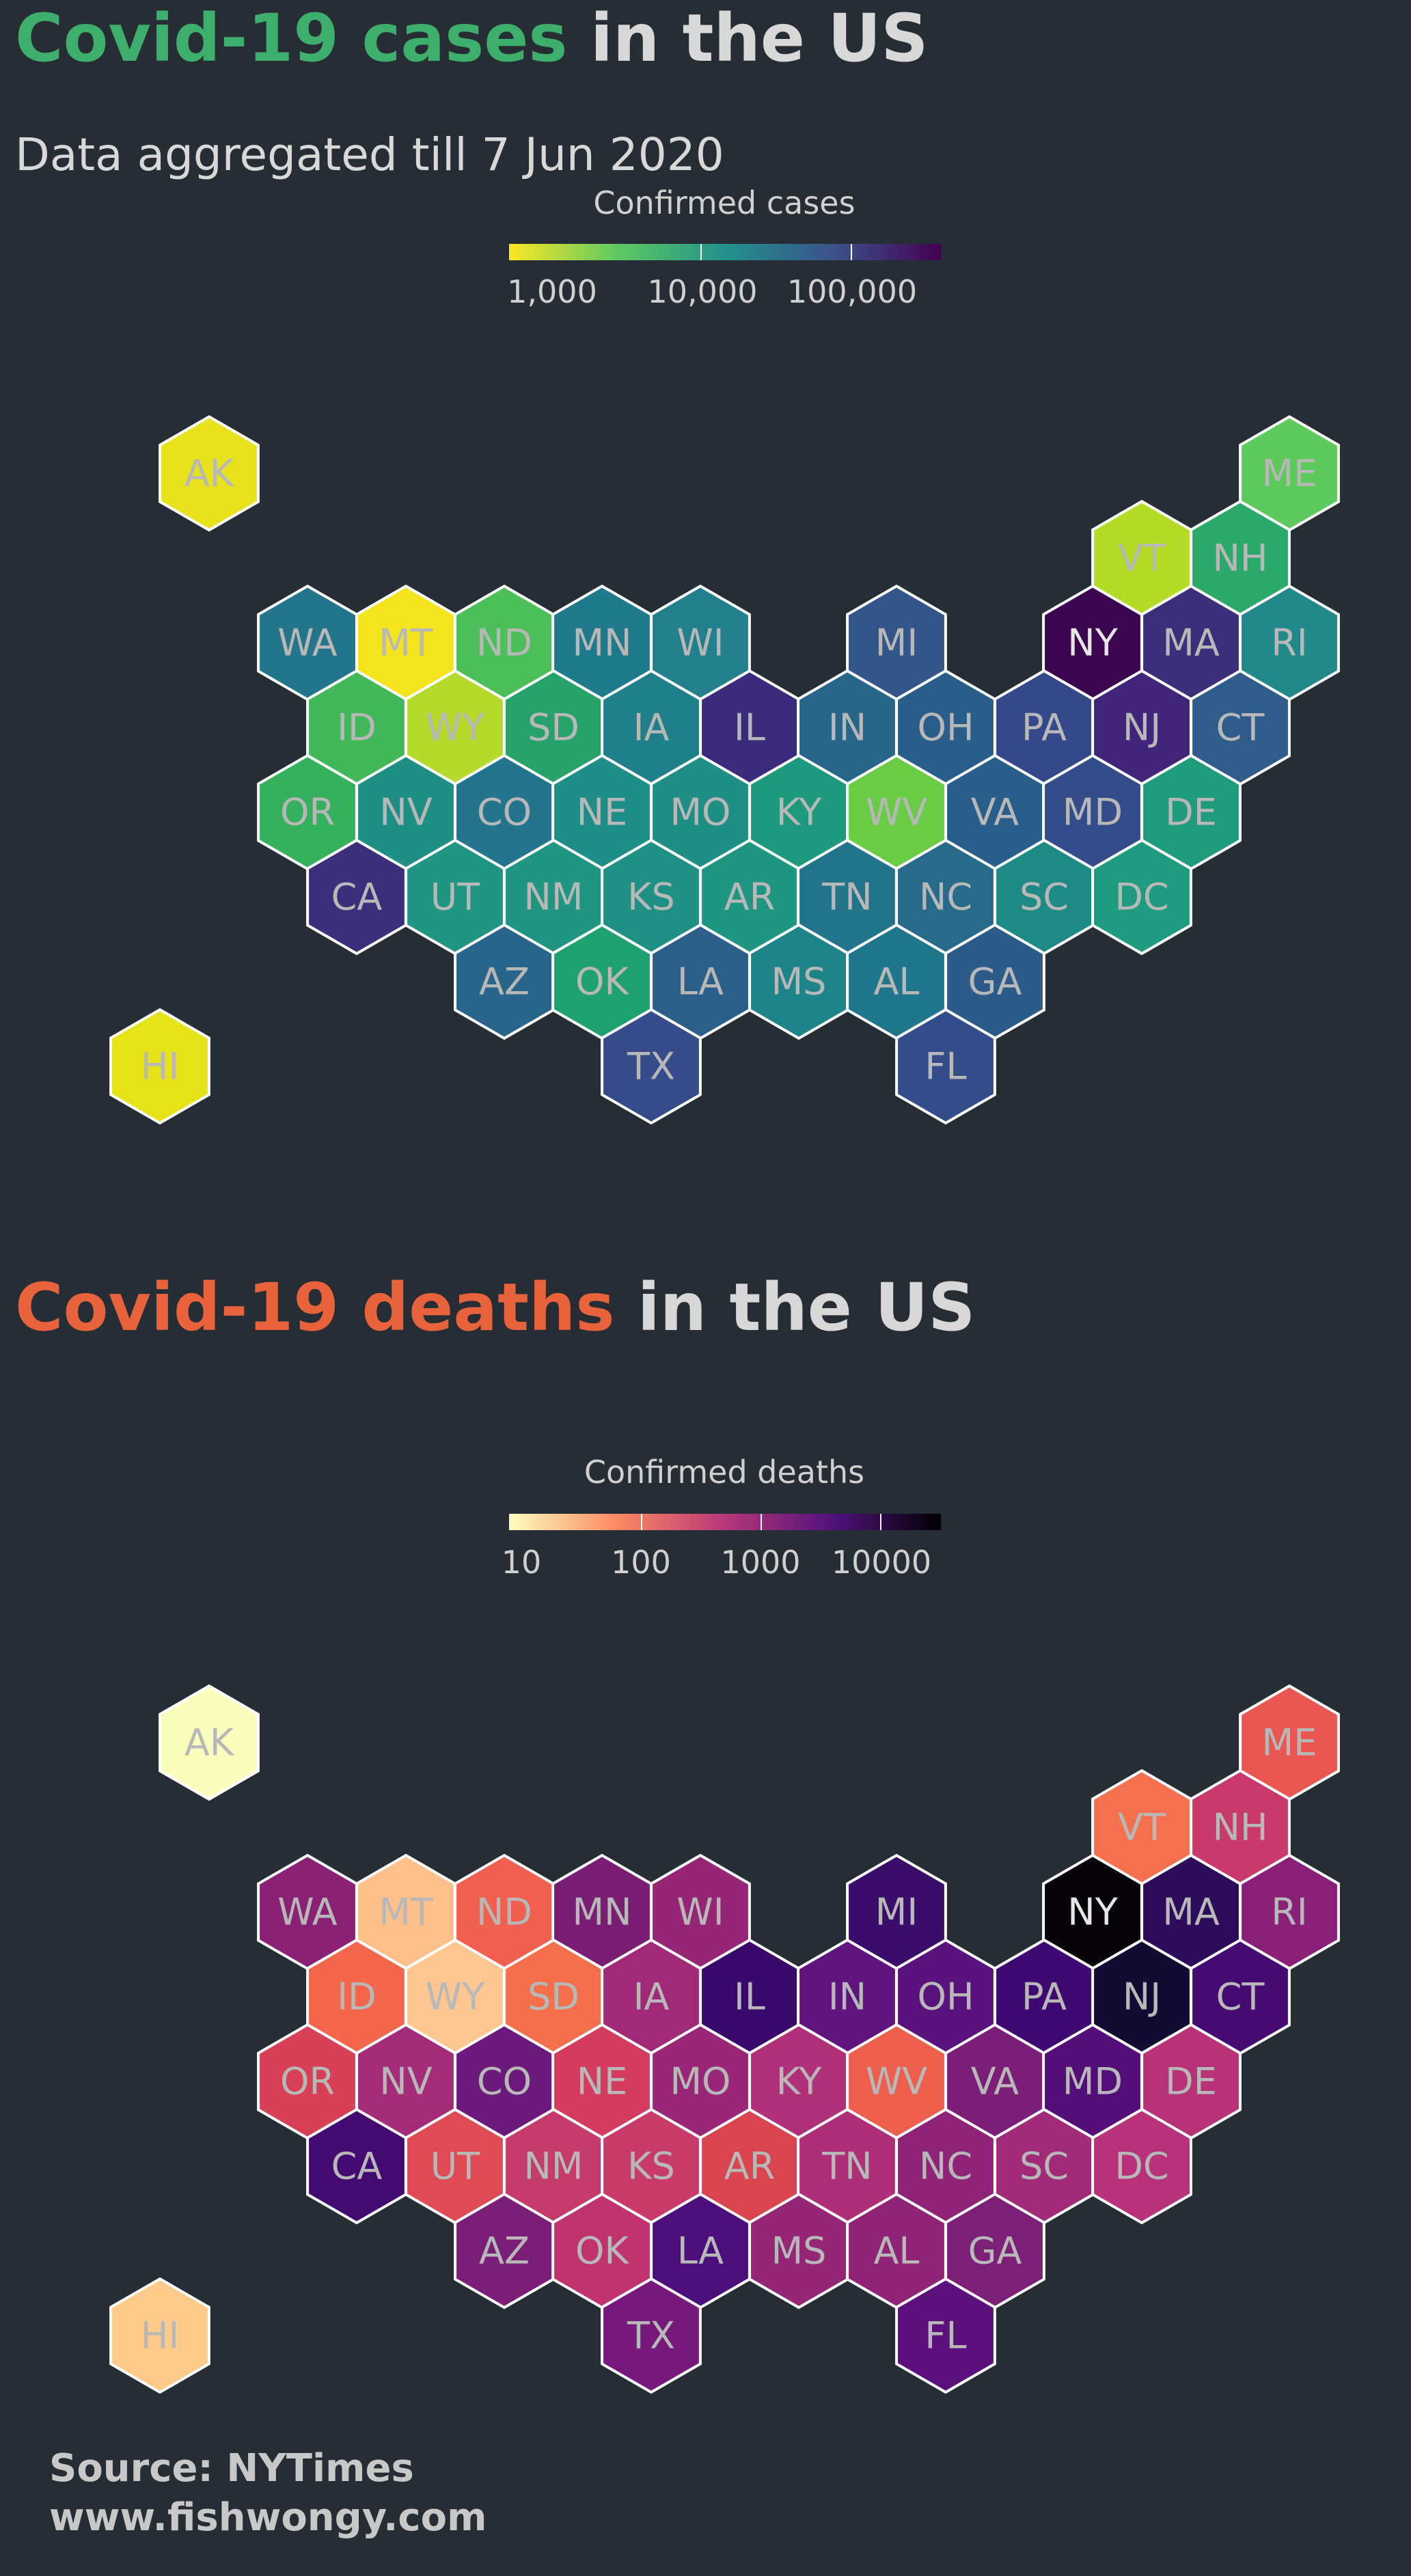 This screenshot has width=1411, height=2576. Describe the element at coordinates (700, 812) in the screenshot. I see `cases-hex-mo: MO` at that location.